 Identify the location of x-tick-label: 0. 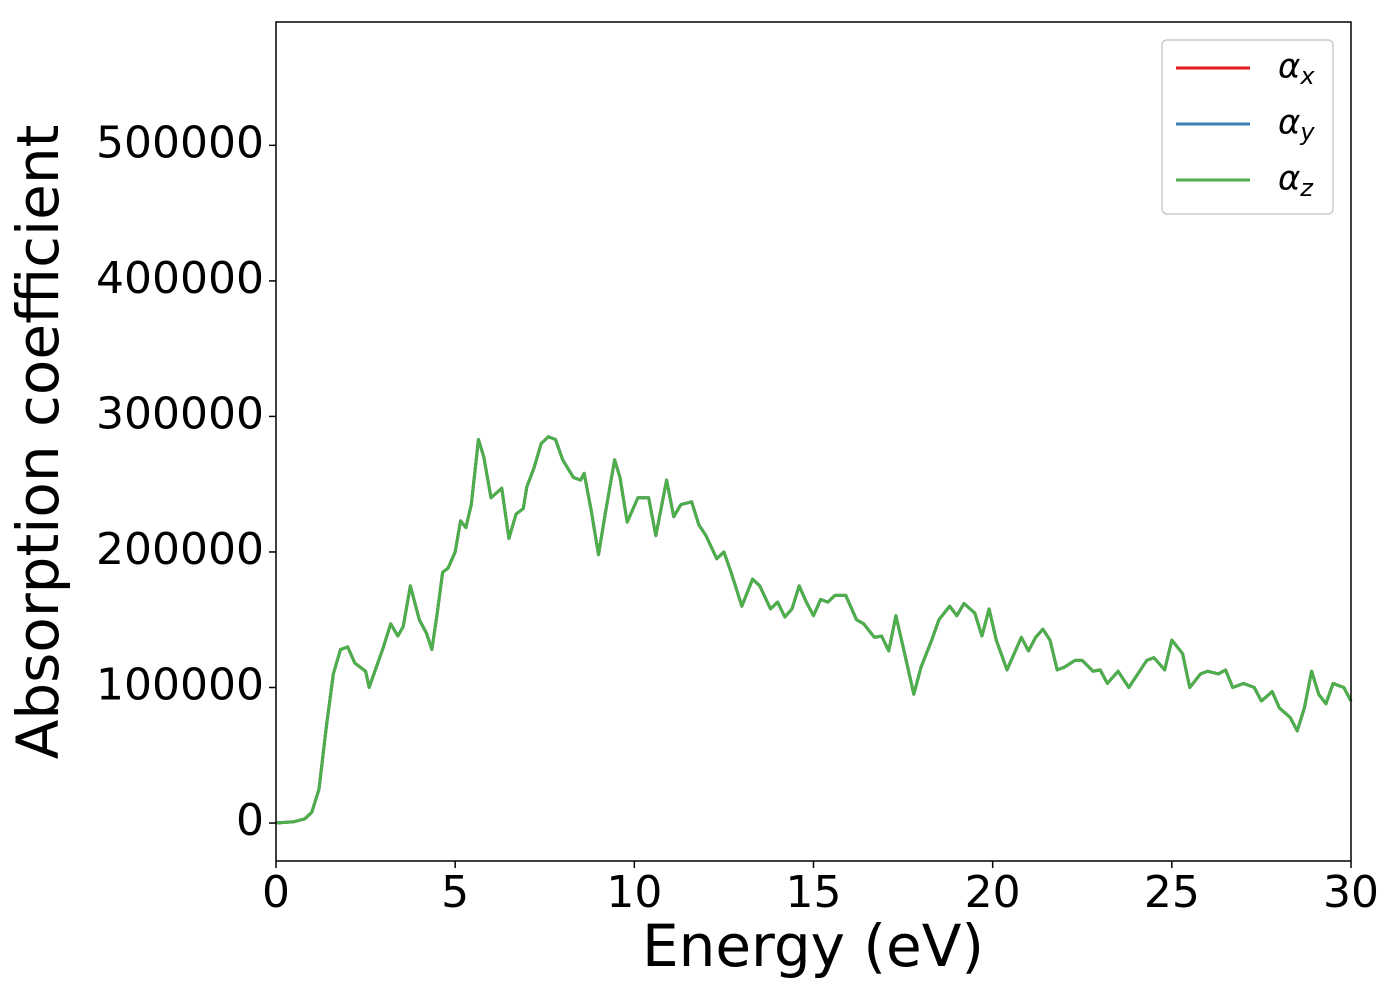
(276, 892).